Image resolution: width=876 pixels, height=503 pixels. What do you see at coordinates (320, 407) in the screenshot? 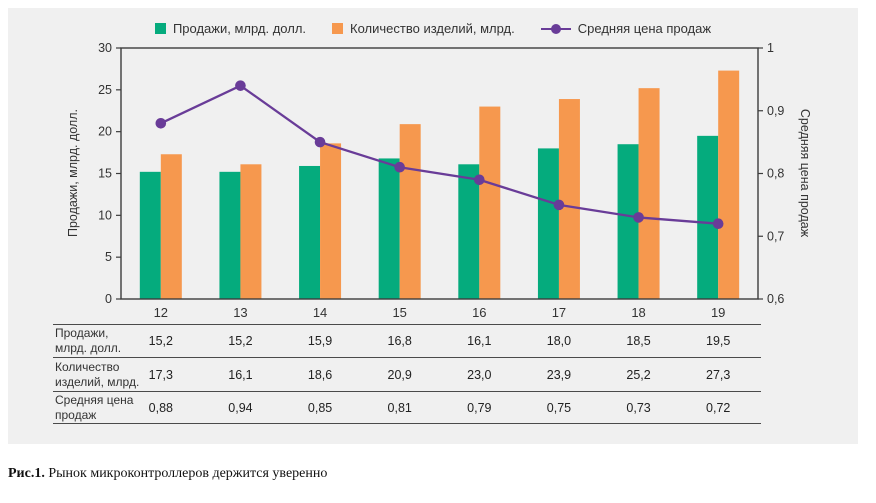
I see `table-cell: 0,85` at bounding box center [320, 407].